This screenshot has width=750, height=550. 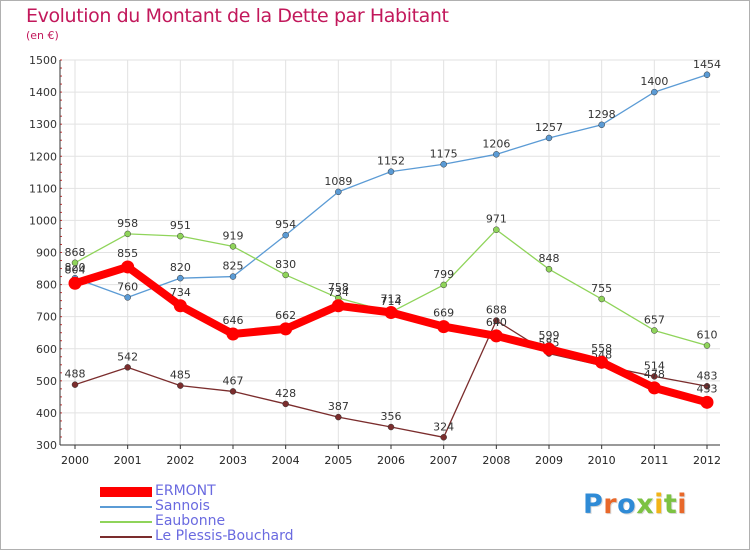 What do you see at coordinates (126, 522) in the screenshot?
I see `legend-swatch-eaubonne` at bounding box center [126, 522].